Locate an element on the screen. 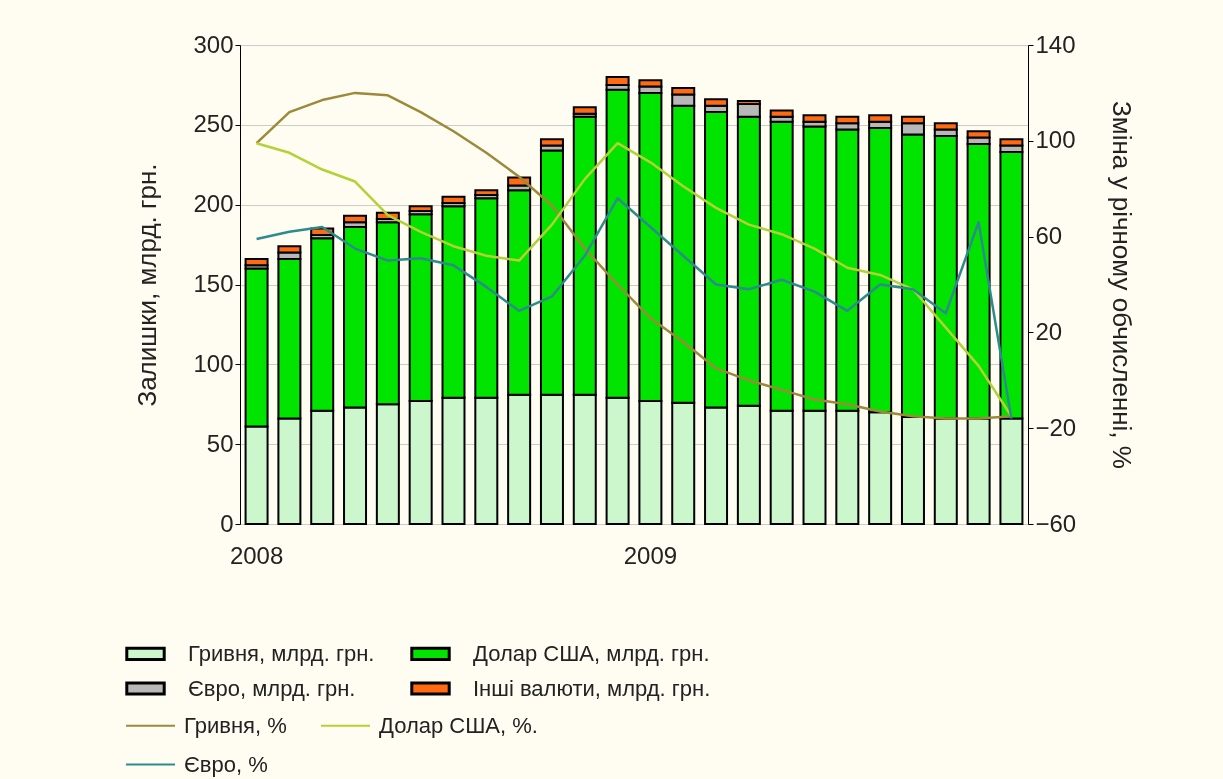 The height and width of the screenshot is (779, 1223). y-tick-label: 50 is located at coordinates (220, 443).